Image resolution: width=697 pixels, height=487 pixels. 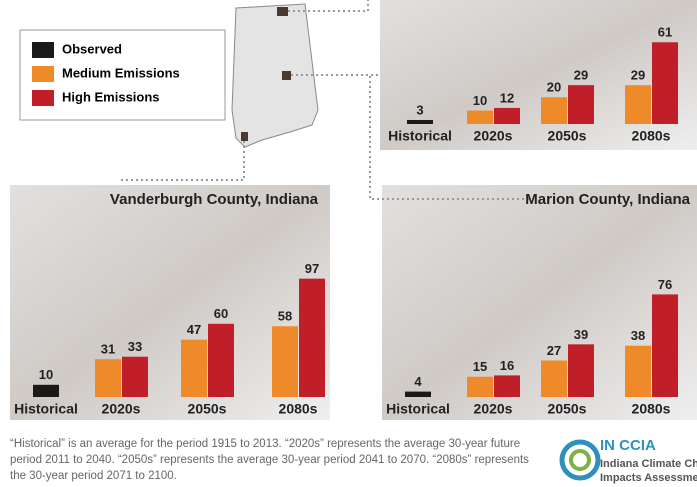 What do you see at coordinates (507, 97) in the screenshot?
I see `value-label: 12` at bounding box center [507, 97].